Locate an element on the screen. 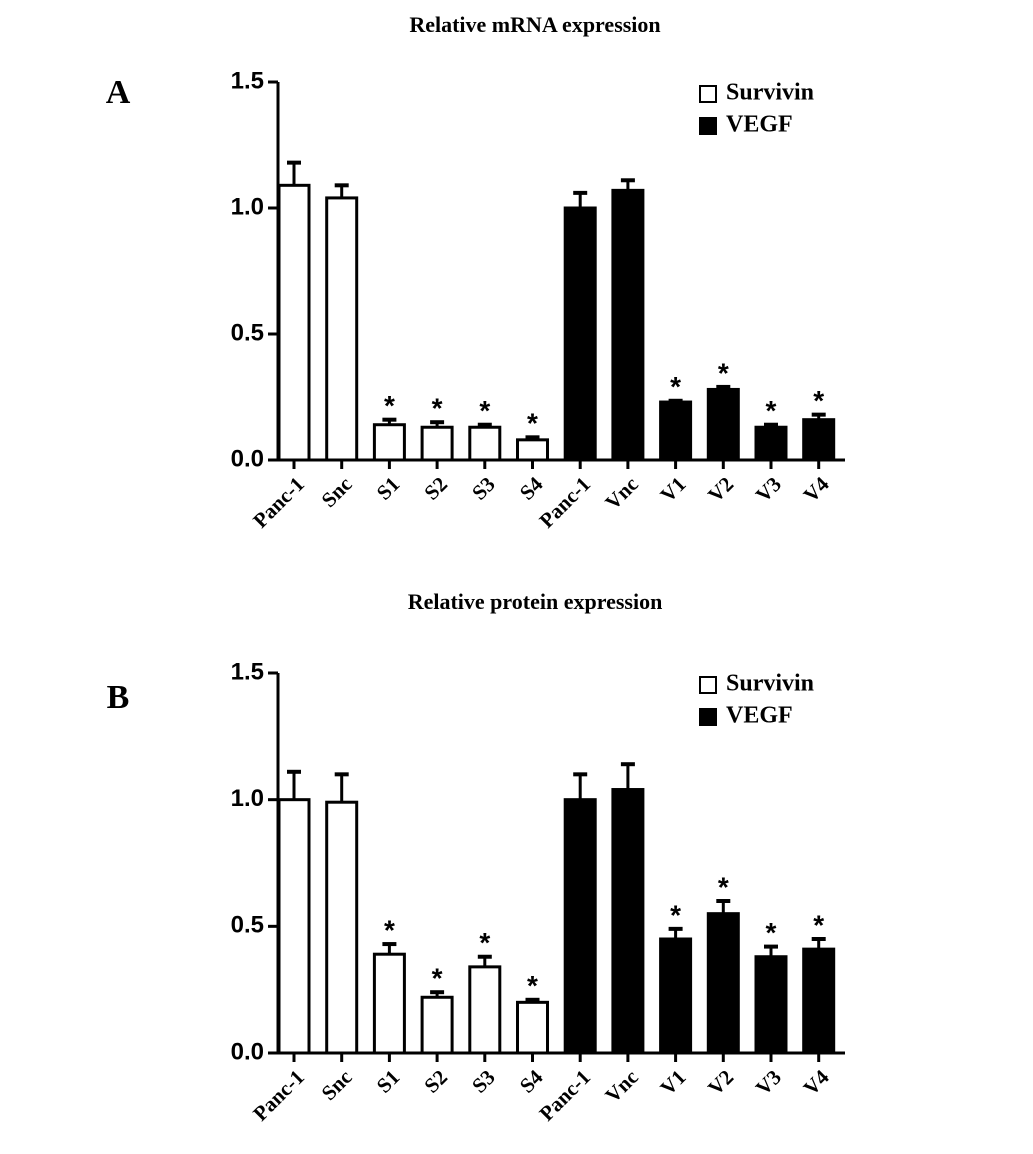  chart-title: Relative protein expression is located at coordinates (535, 601).